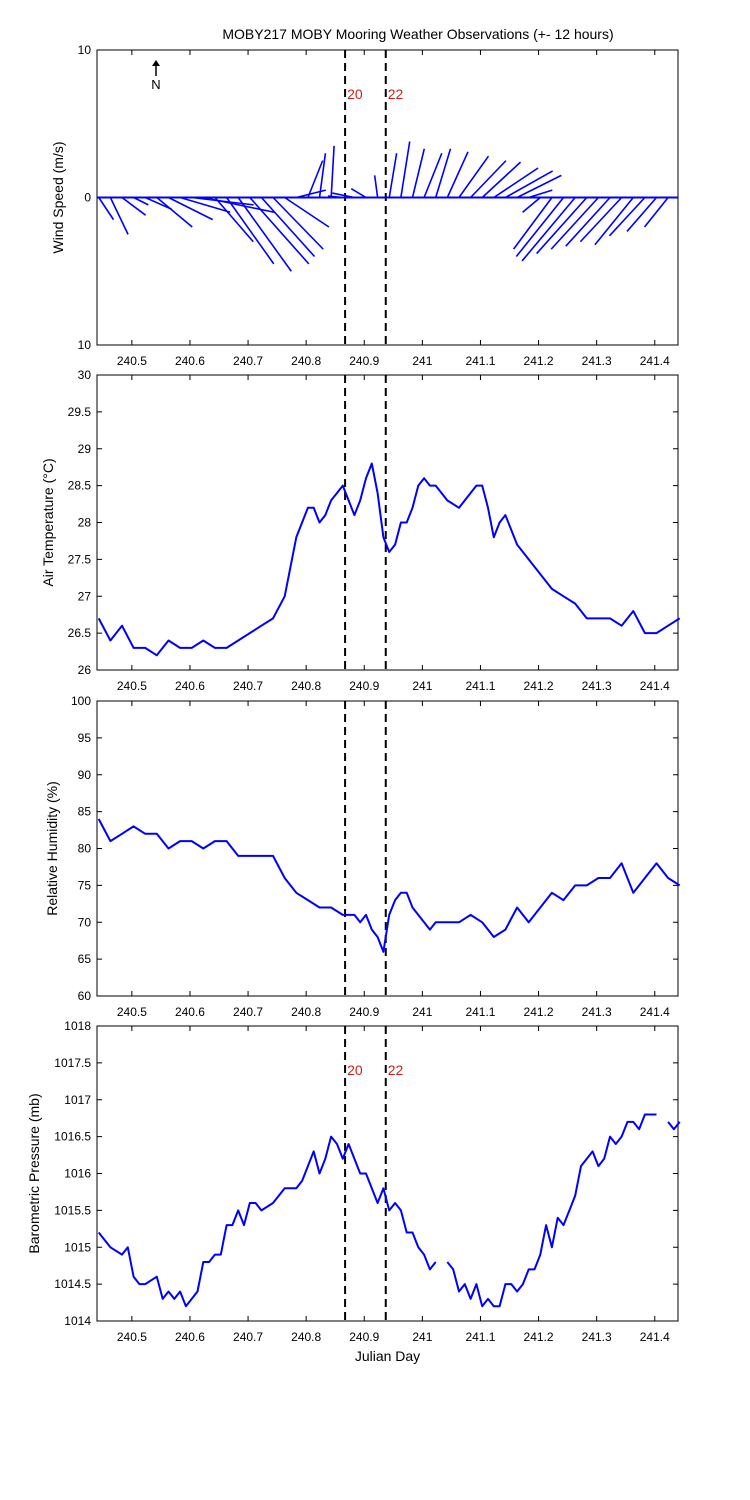  What do you see at coordinates (72, 1137) in the screenshot?
I see `y-tick-label: 1016.5` at bounding box center [72, 1137].